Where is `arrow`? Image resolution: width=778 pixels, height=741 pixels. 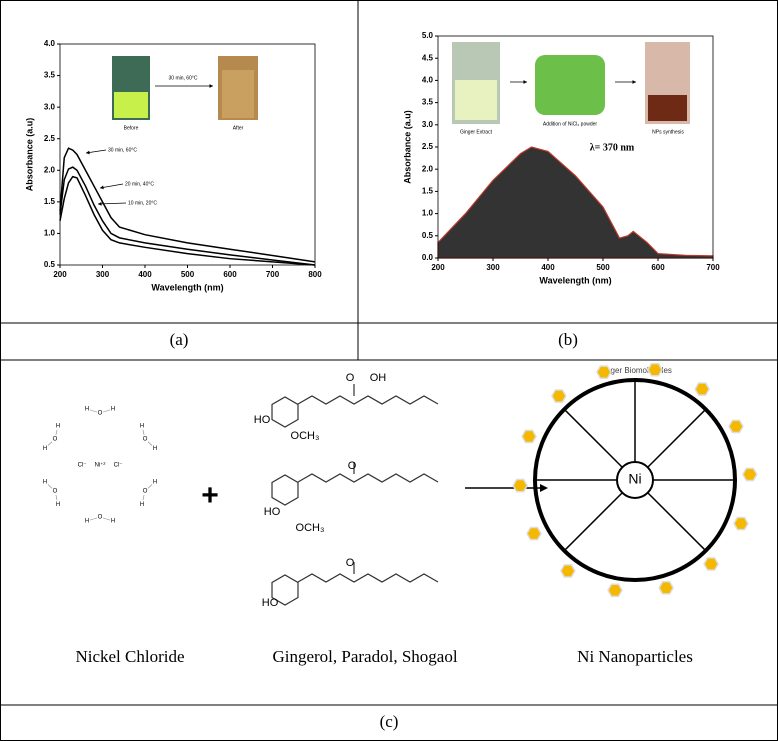 arrow is located at coordinates (112, 203).